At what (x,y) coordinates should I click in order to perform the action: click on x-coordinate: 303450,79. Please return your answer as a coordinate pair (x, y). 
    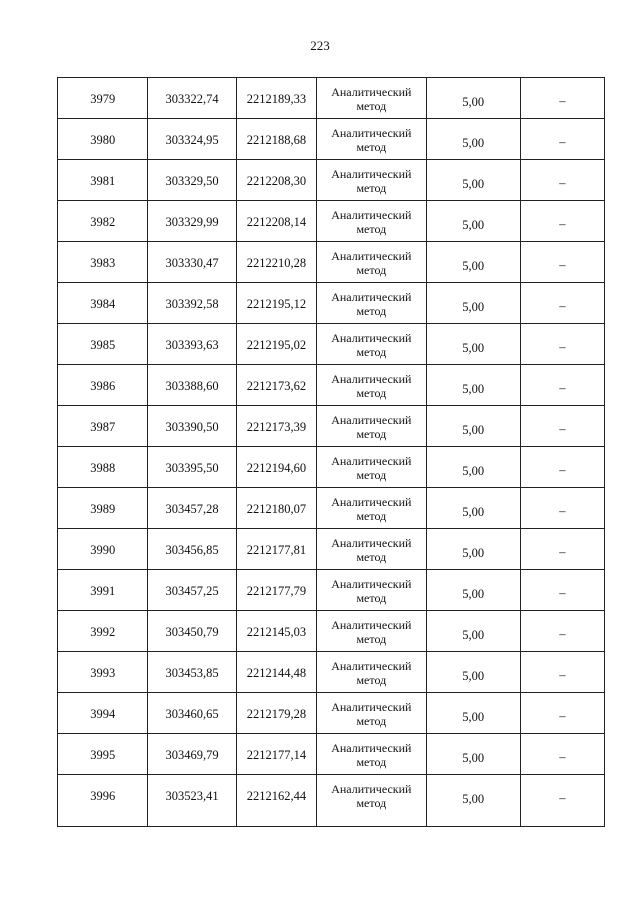
    Looking at the image, I should click on (192, 632).